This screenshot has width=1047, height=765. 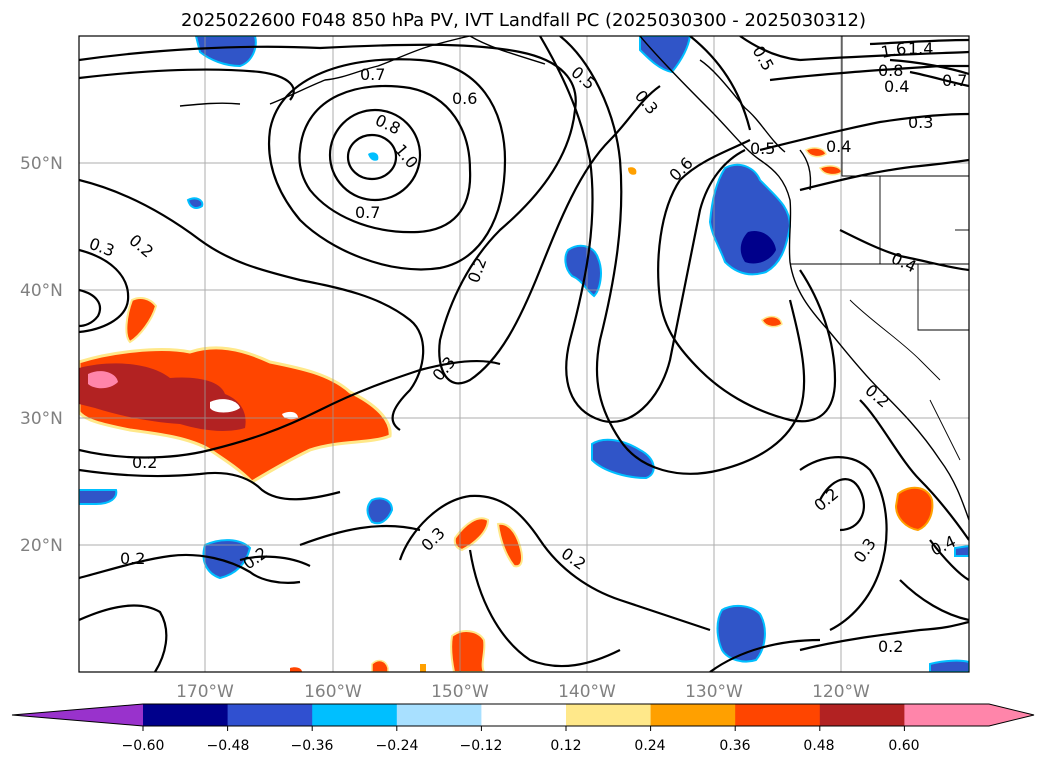 What do you see at coordinates (397, 746) in the screenshot?
I see `colorbar-tick-label: −0.24` at bounding box center [397, 746].